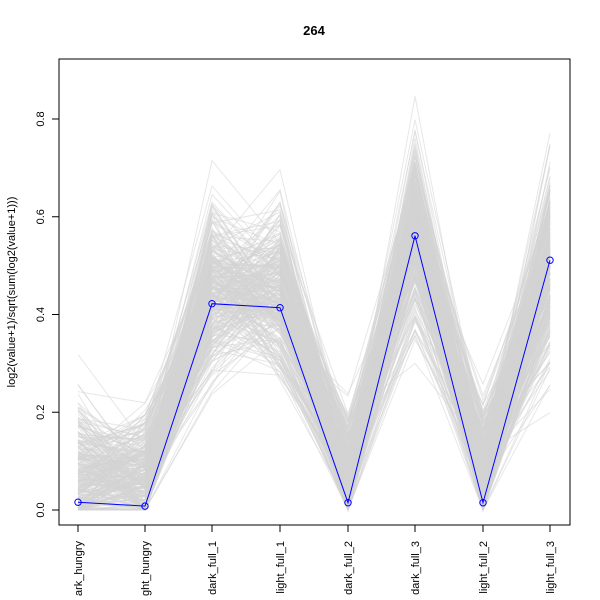 This screenshot has height=600, width=600. What do you see at coordinates (41, 314) in the screenshot?
I see `y-tick-label: 0.4` at bounding box center [41, 314].